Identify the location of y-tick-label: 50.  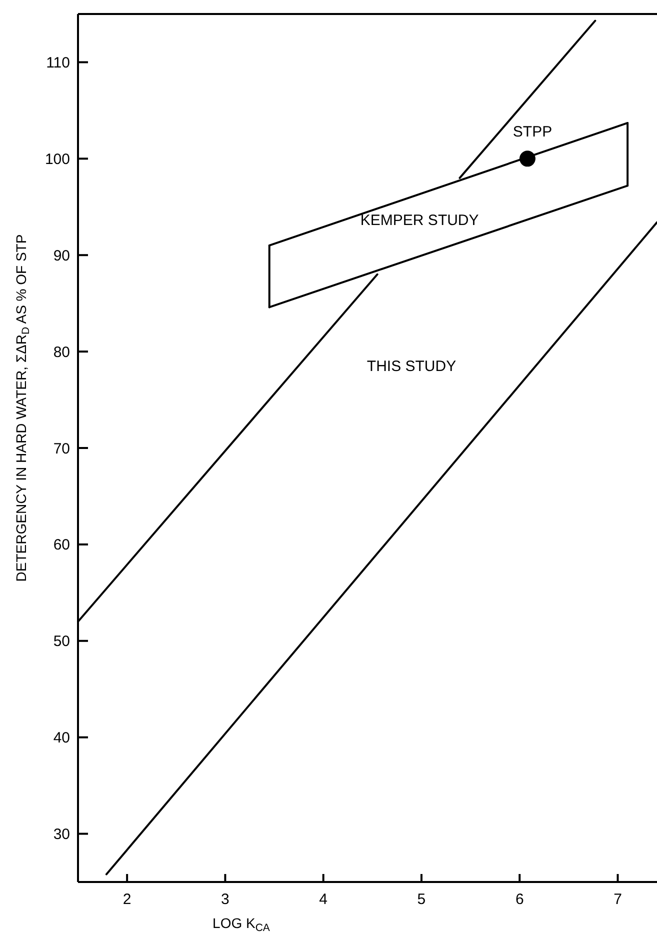
(61, 641).